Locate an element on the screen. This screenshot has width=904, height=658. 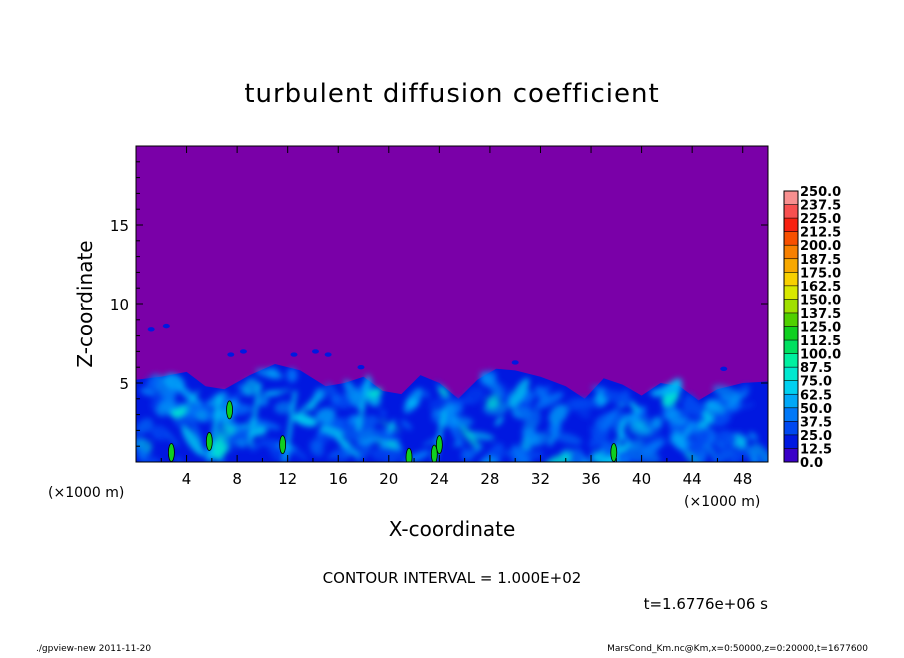
colorbar-label: 137.5 is located at coordinates (820, 314).